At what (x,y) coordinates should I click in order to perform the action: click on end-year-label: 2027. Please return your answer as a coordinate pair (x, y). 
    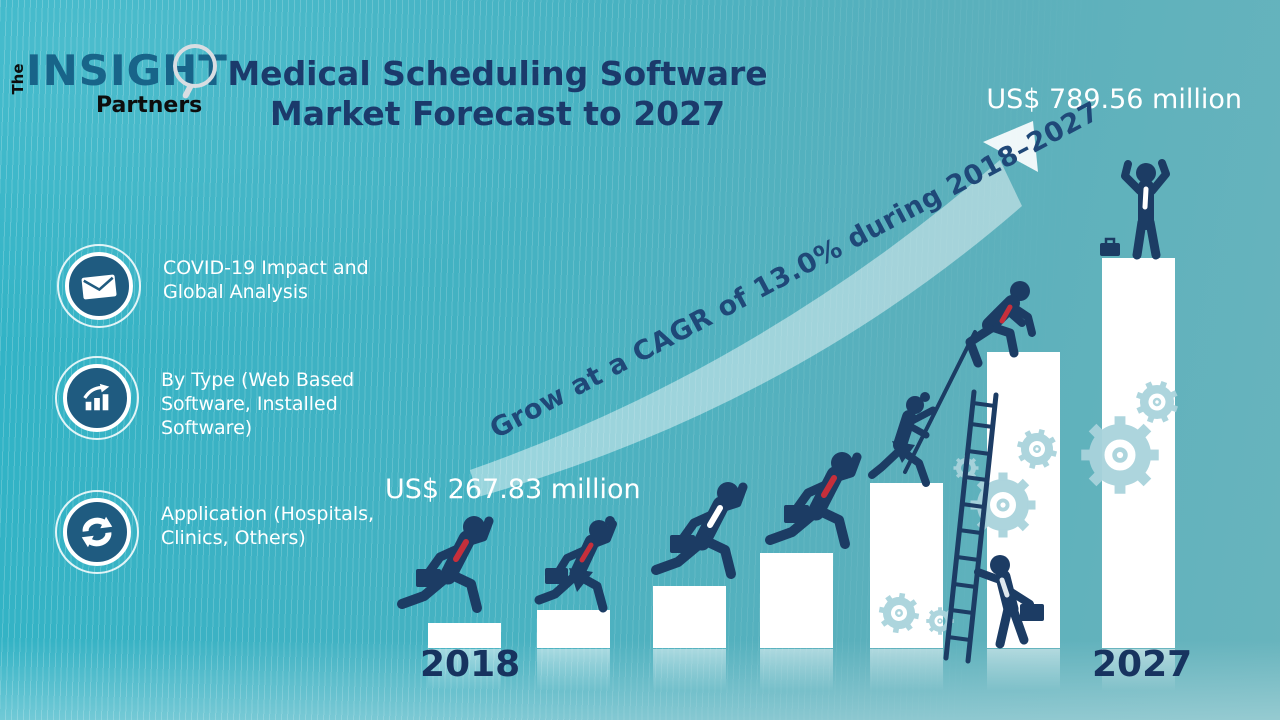
    Looking at the image, I should click on (1142, 664).